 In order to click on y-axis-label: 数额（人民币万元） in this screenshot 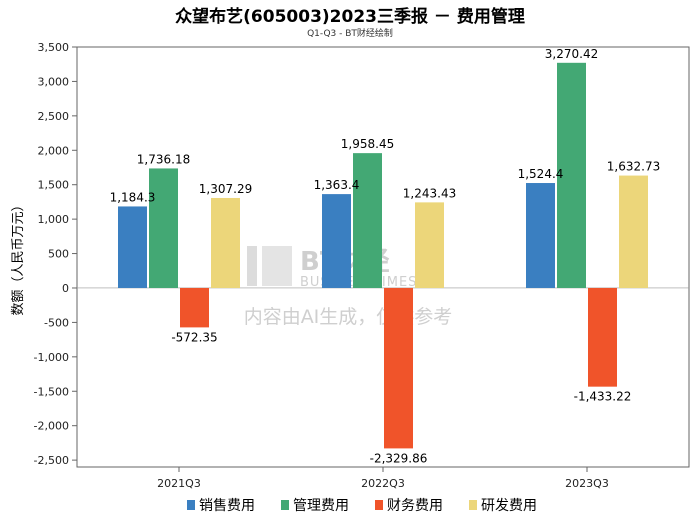, I will do `click(18, 256)`.